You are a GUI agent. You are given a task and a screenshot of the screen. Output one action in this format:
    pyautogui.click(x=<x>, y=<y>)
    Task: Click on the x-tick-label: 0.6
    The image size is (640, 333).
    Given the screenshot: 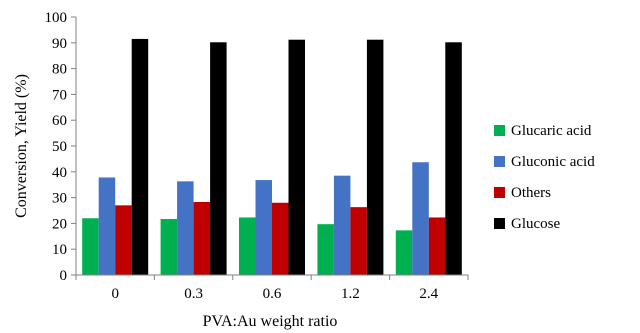 What is the action you would take?
    pyautogui.click(x=272, y=294)
    